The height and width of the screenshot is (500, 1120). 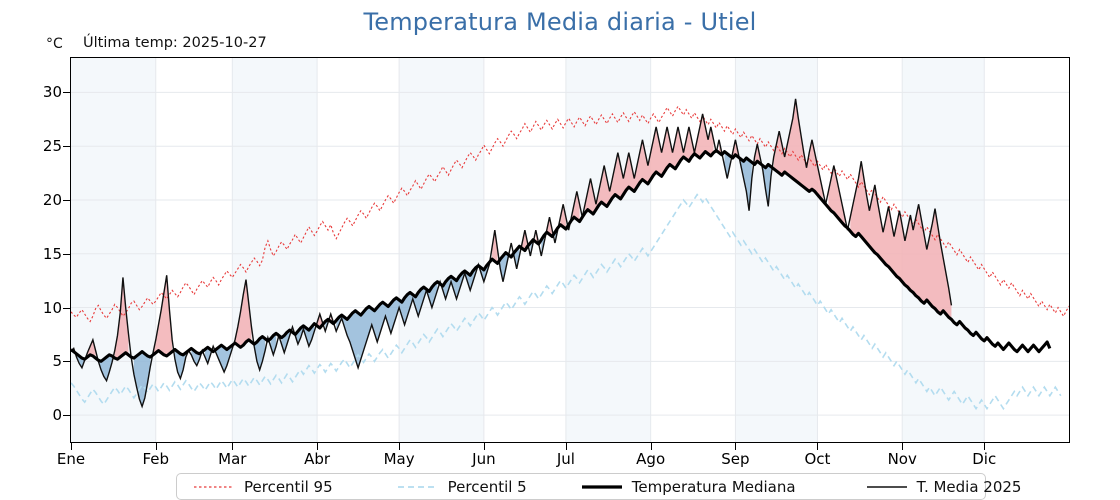 I want to click on last-temp-subtitle: Última temp: 2025-10-27, so click(x=175, y=43).